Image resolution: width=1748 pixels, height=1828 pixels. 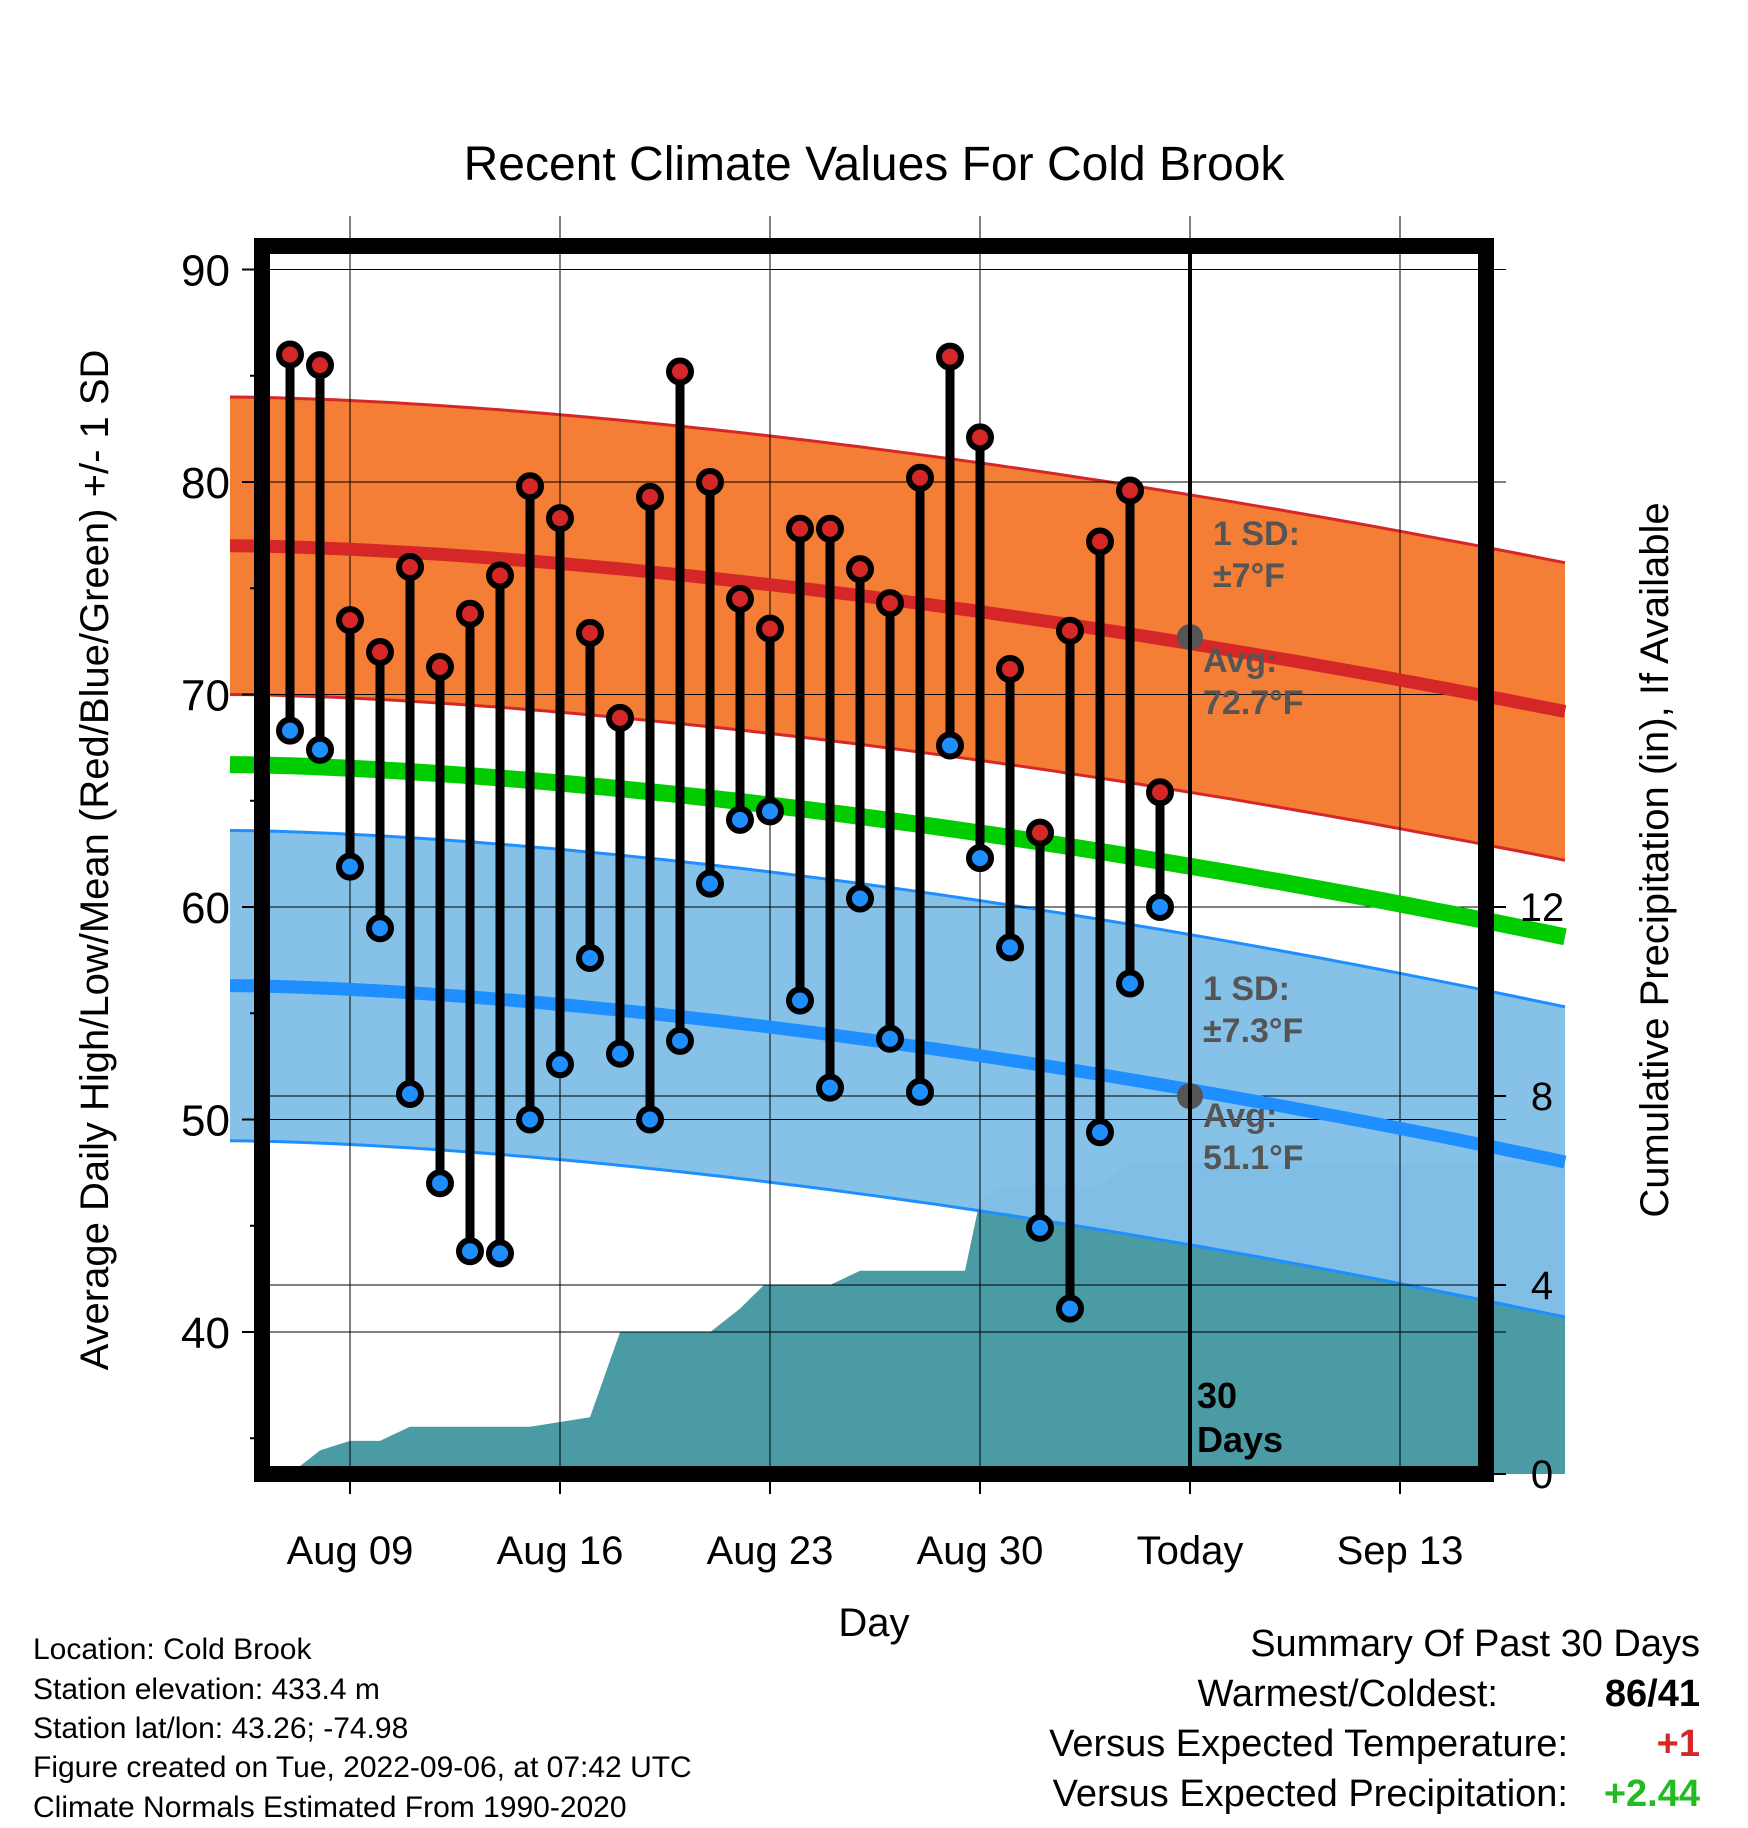 I want to click on normal-mean-line, so click(x=898, y=851).